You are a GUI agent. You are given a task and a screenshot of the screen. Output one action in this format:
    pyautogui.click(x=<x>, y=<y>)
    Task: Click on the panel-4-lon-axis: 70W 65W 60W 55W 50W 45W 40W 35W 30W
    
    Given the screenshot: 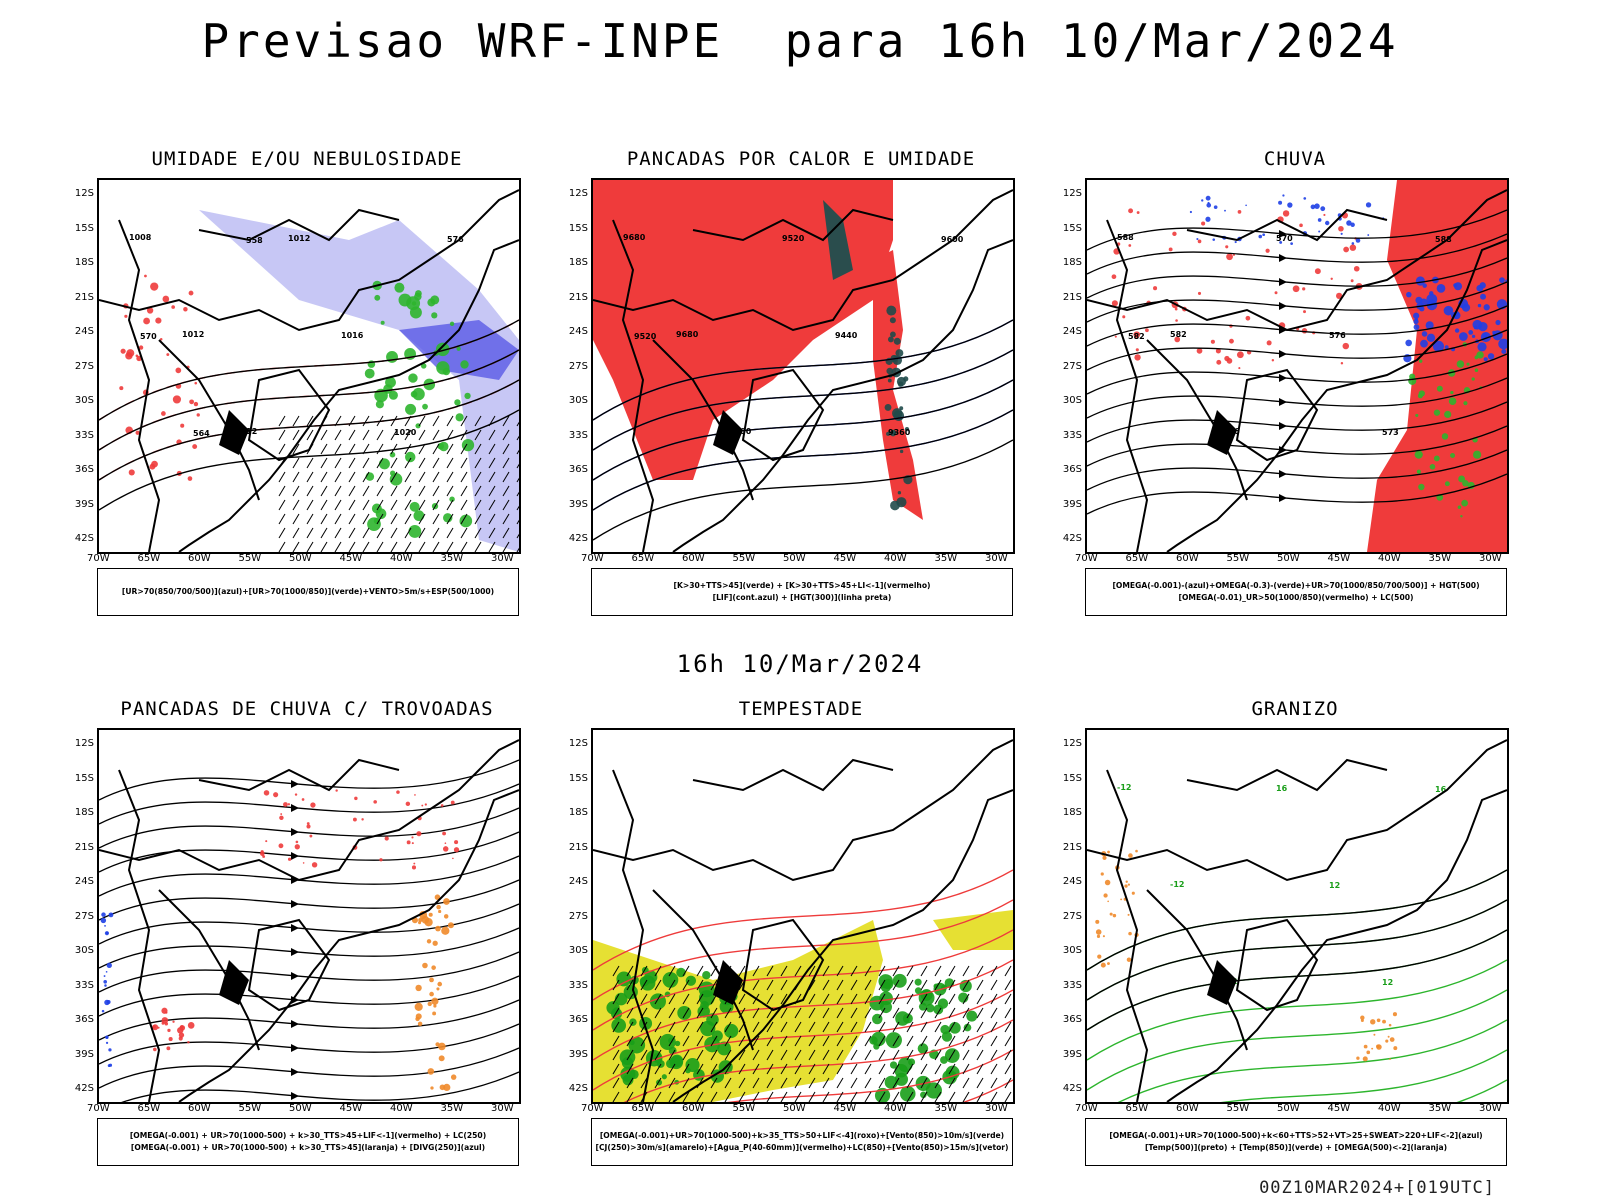 What is the action you would take?
    pyautogui.click(x=307, y=1110)
    